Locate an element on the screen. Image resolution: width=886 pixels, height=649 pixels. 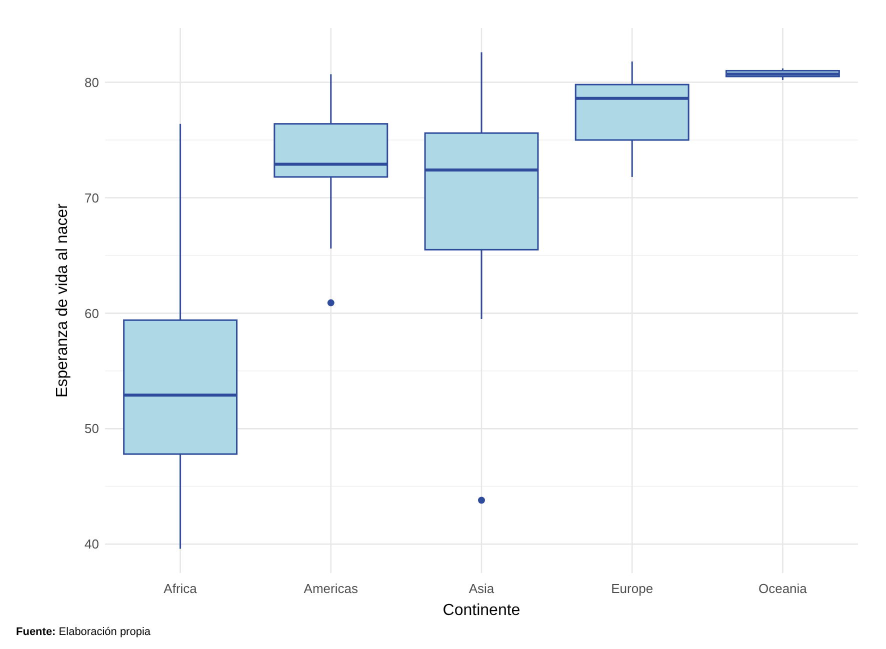
x-tick-label: Asia is located at coordinates (481, 588).